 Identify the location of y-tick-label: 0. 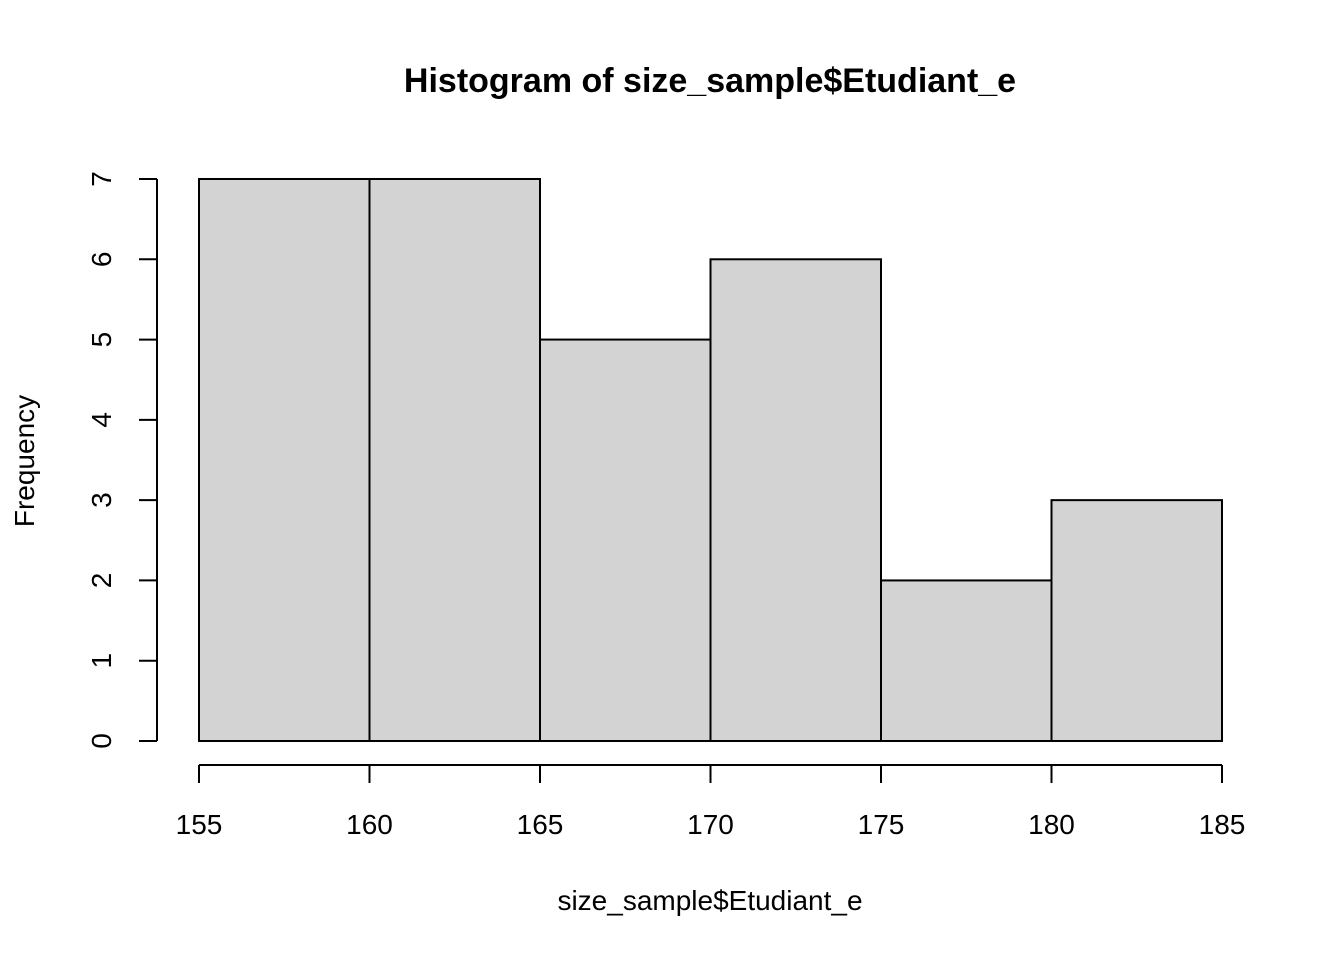
(101, 741).